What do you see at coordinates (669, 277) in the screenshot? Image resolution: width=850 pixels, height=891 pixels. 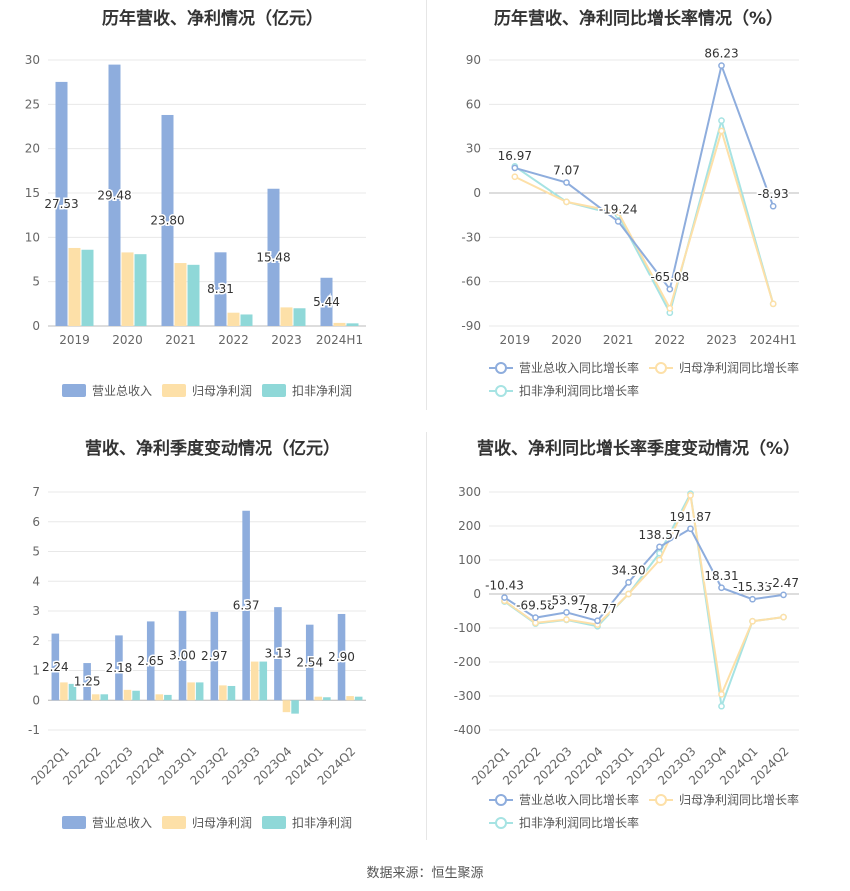 I see `data-label: -65.08` at bounding box center [669, 277].